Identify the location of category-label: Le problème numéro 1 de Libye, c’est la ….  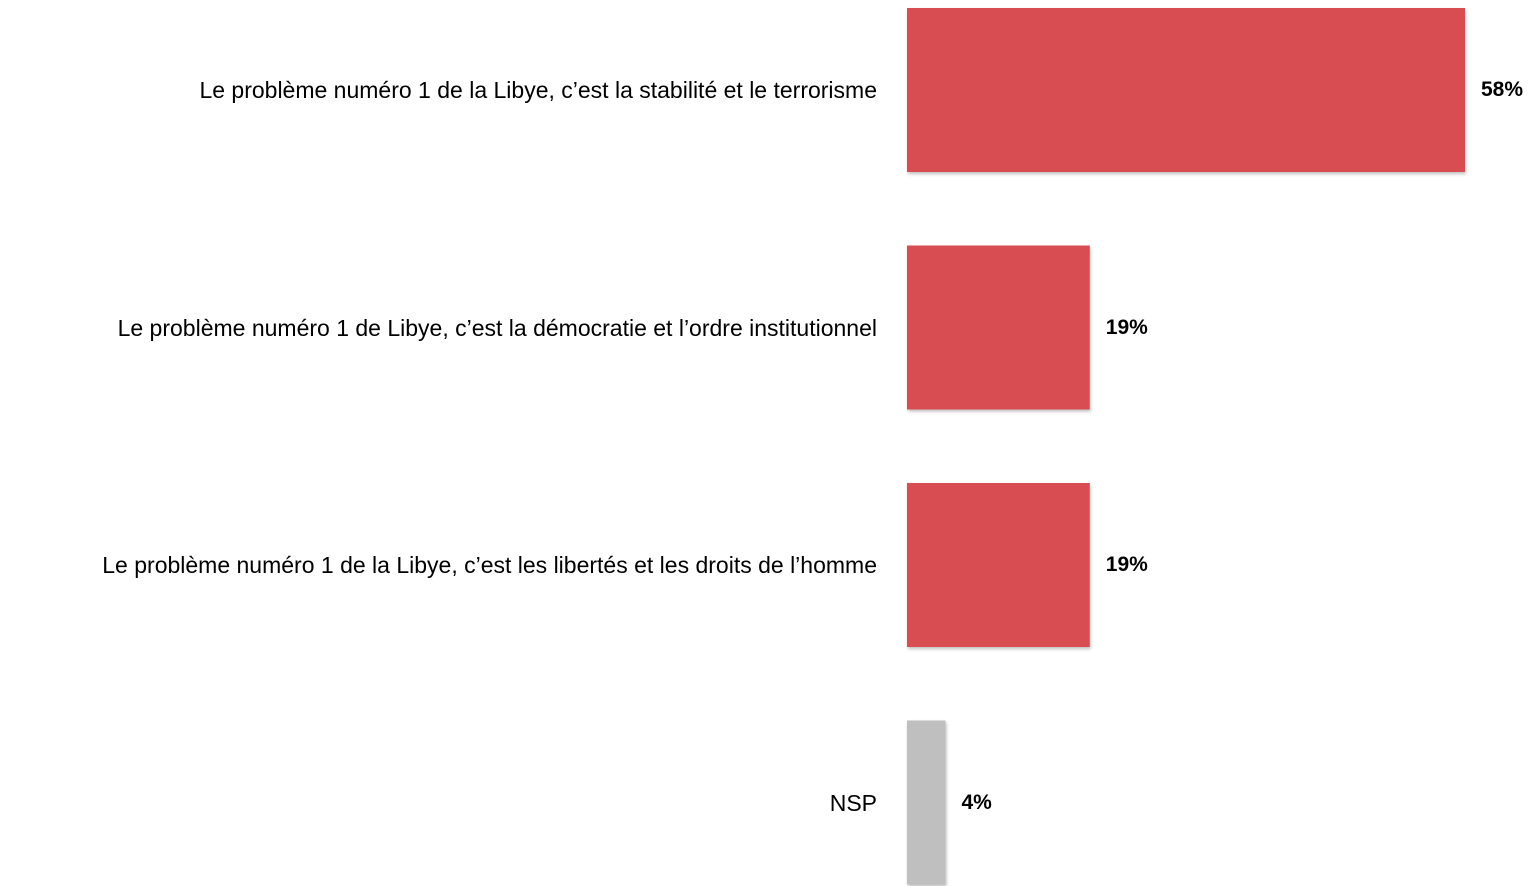
(497, 327).